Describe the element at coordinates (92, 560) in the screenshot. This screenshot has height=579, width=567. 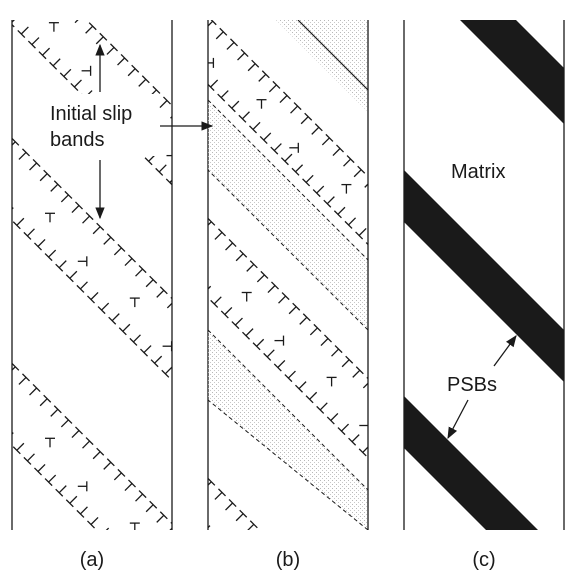
I see `caption-a: (a)` at that location.